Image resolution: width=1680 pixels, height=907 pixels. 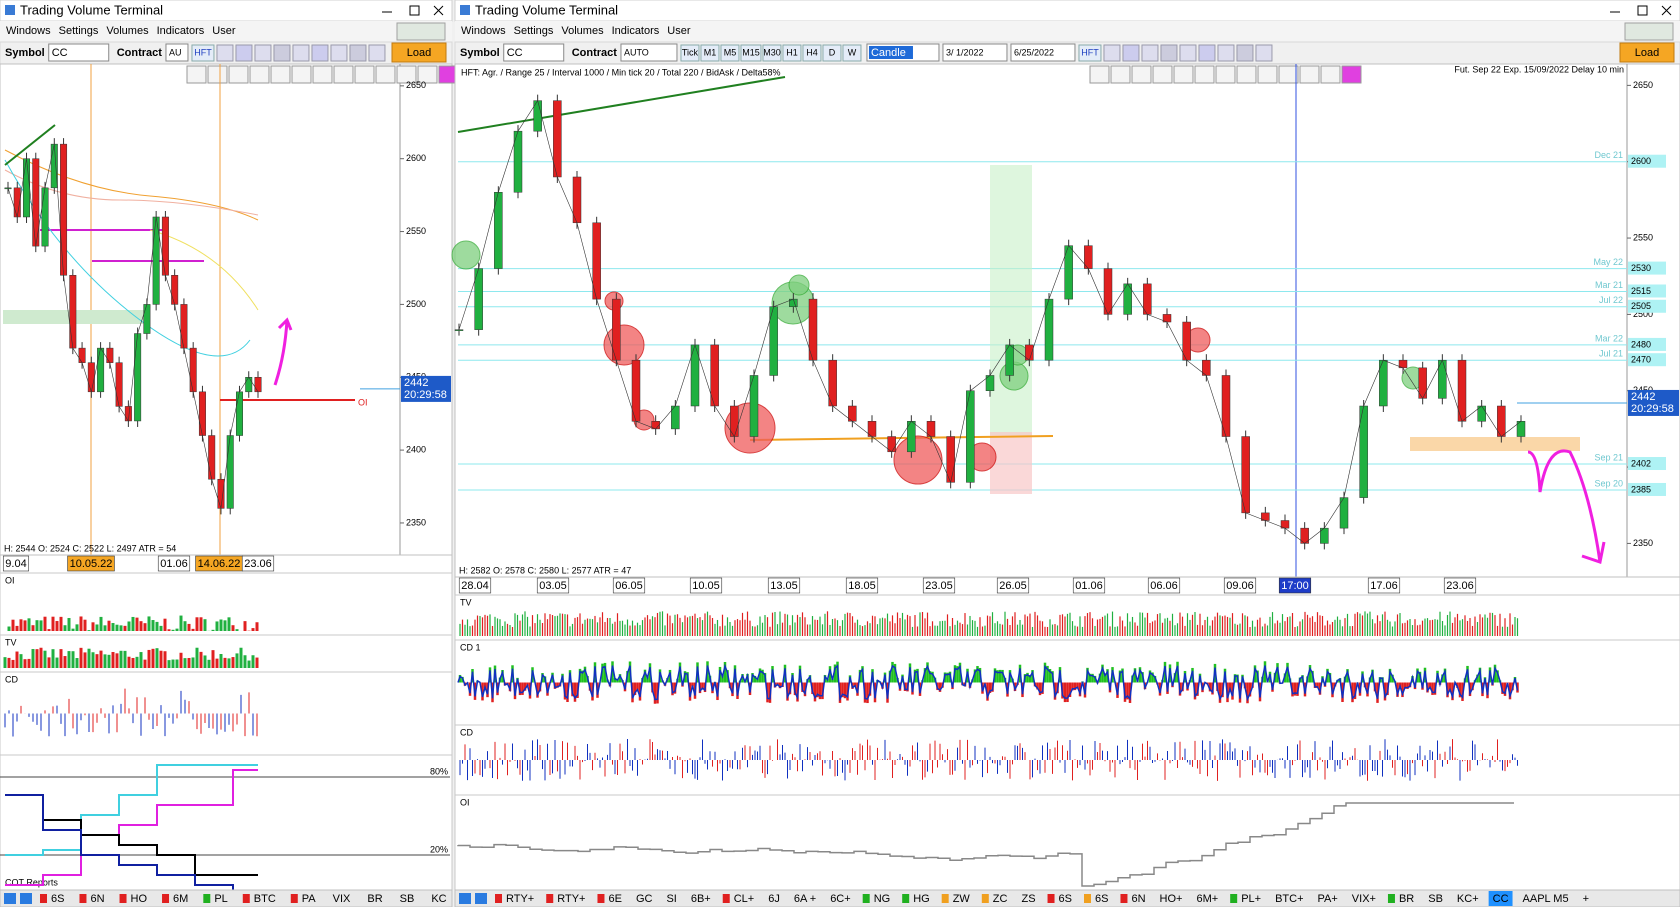 I want to click on date-to-box, so click(x=1043, y=52).